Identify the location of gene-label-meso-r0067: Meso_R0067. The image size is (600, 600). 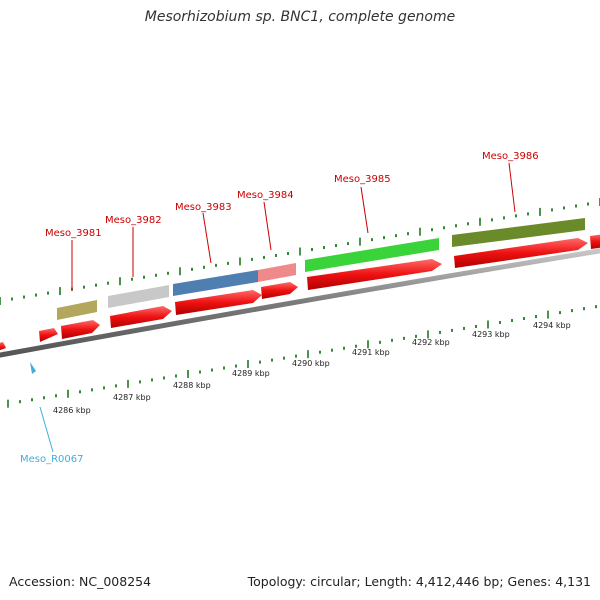
(52, 459).